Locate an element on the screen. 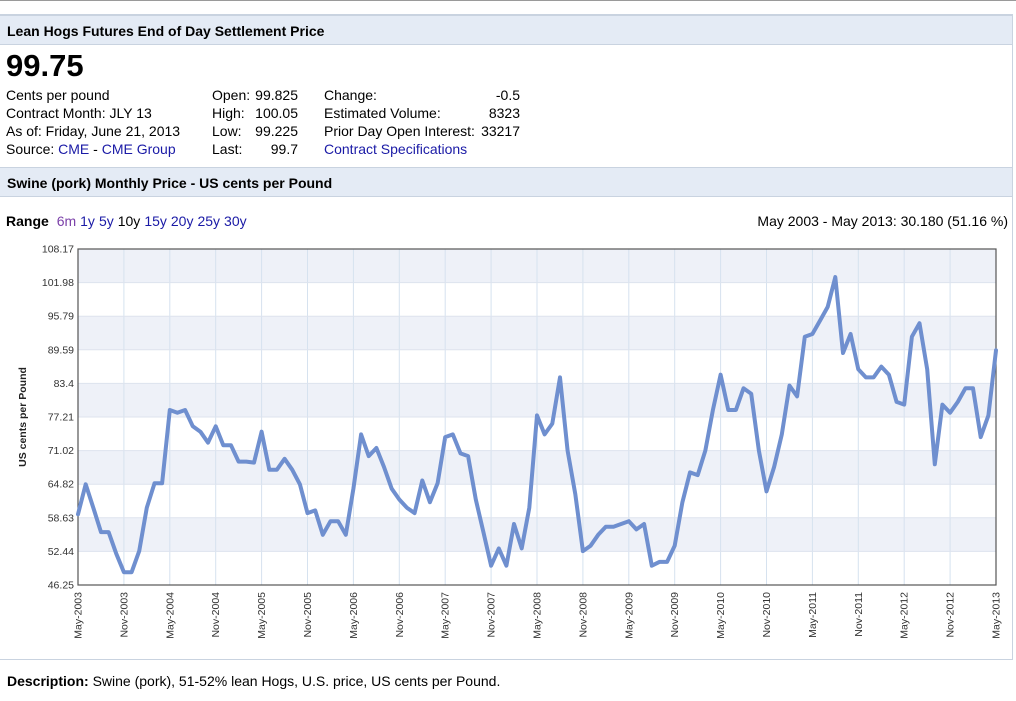  open-interest-label: Prior Day Open Interest: is located at coordinates (399, 131).